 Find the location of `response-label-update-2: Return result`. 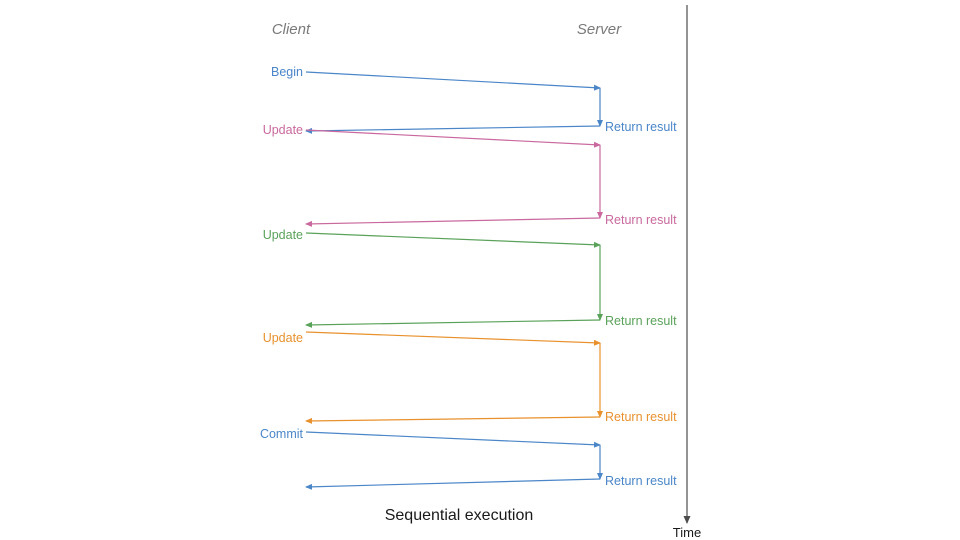

response-label-update-2: Return result is located at coordinates (641, 321).